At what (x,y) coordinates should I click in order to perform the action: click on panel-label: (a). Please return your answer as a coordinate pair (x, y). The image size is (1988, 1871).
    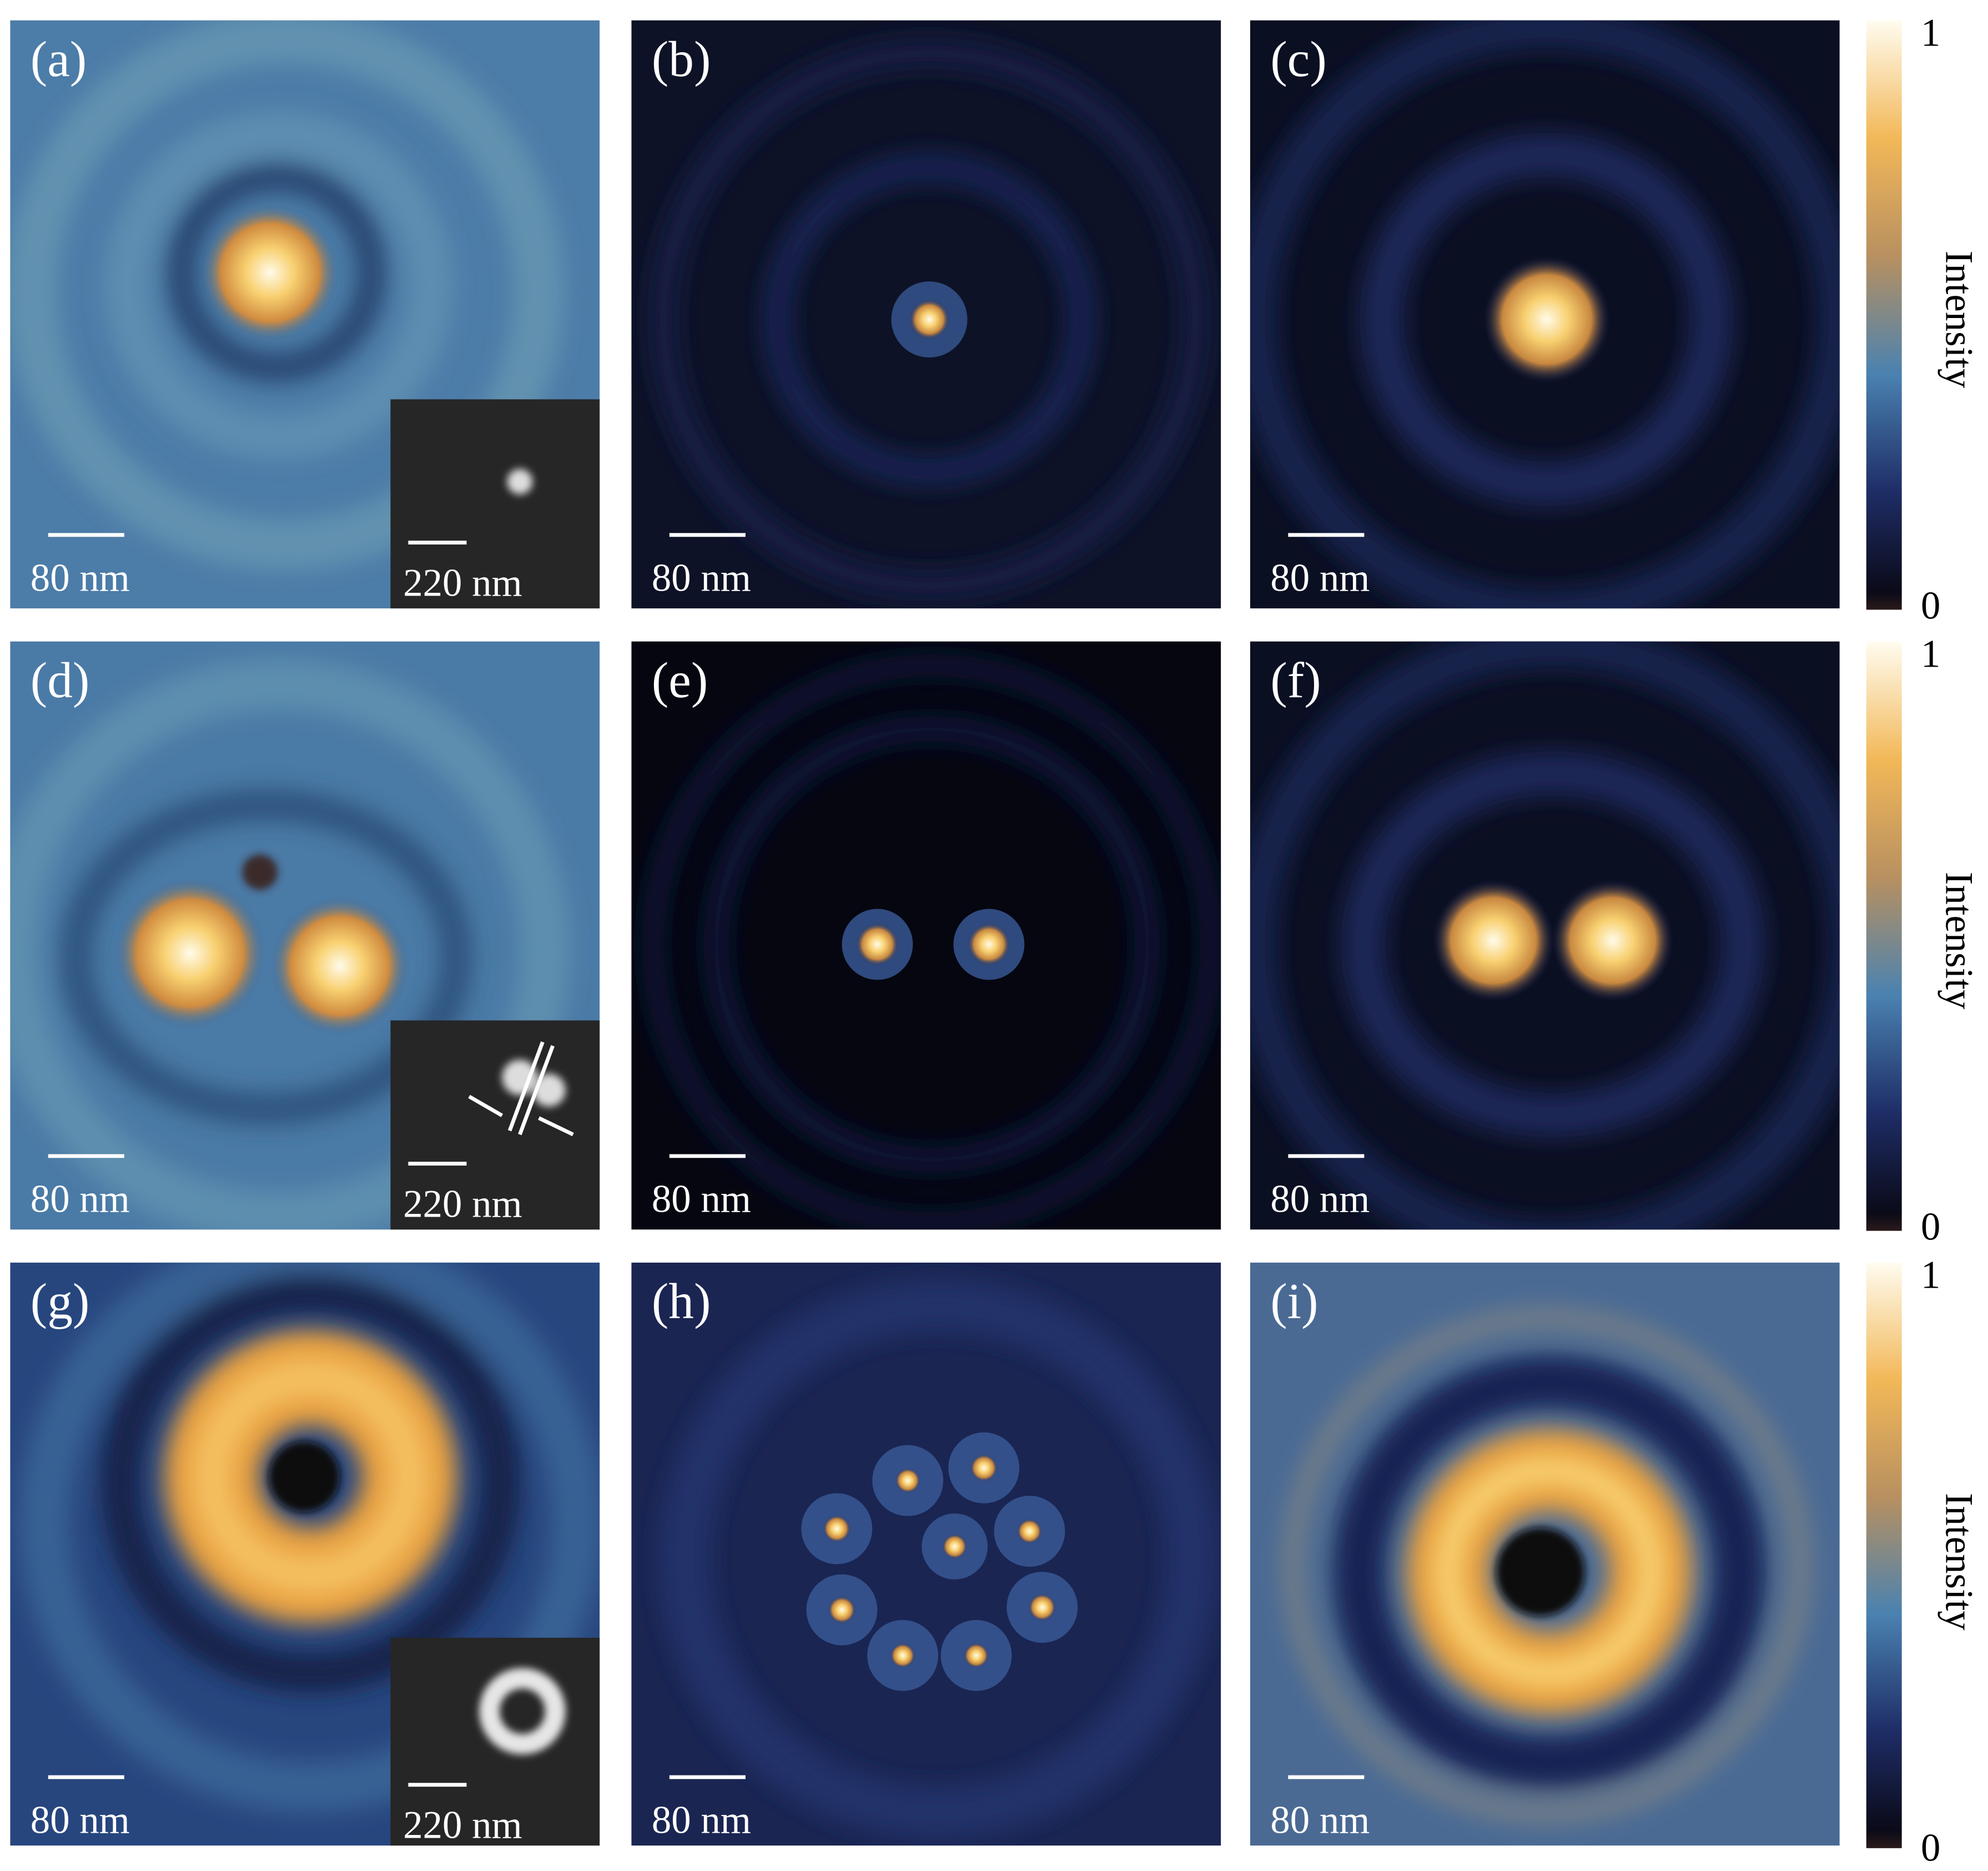
    Looking at the image, I should click on (59, 59).